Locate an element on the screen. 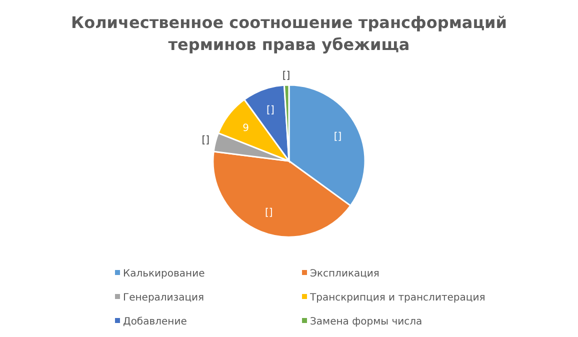 The image size is (578, 337). data-label: 9 is located at coordinates (245, 128).